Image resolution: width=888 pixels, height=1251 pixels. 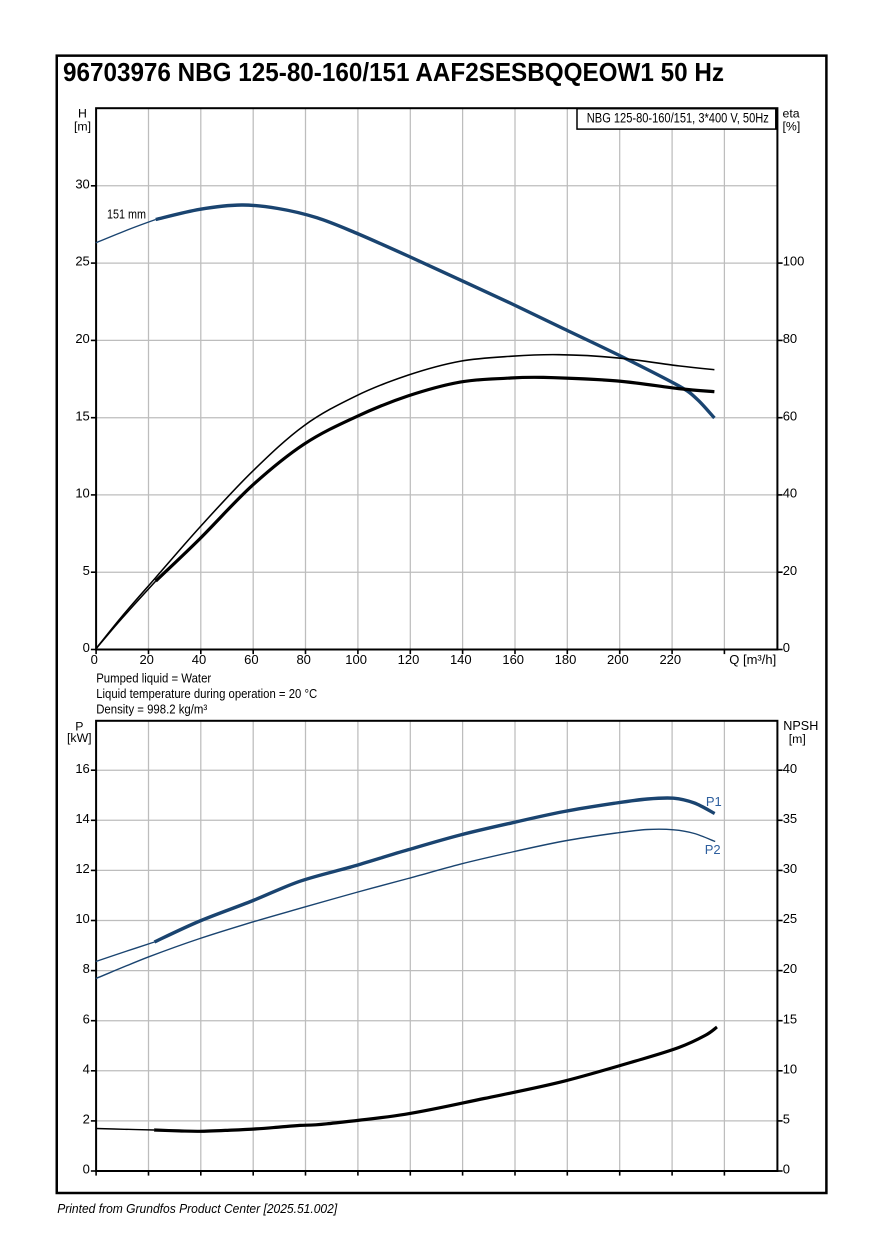 I want to click on svg-text: 8, so click(x=86, y=968).